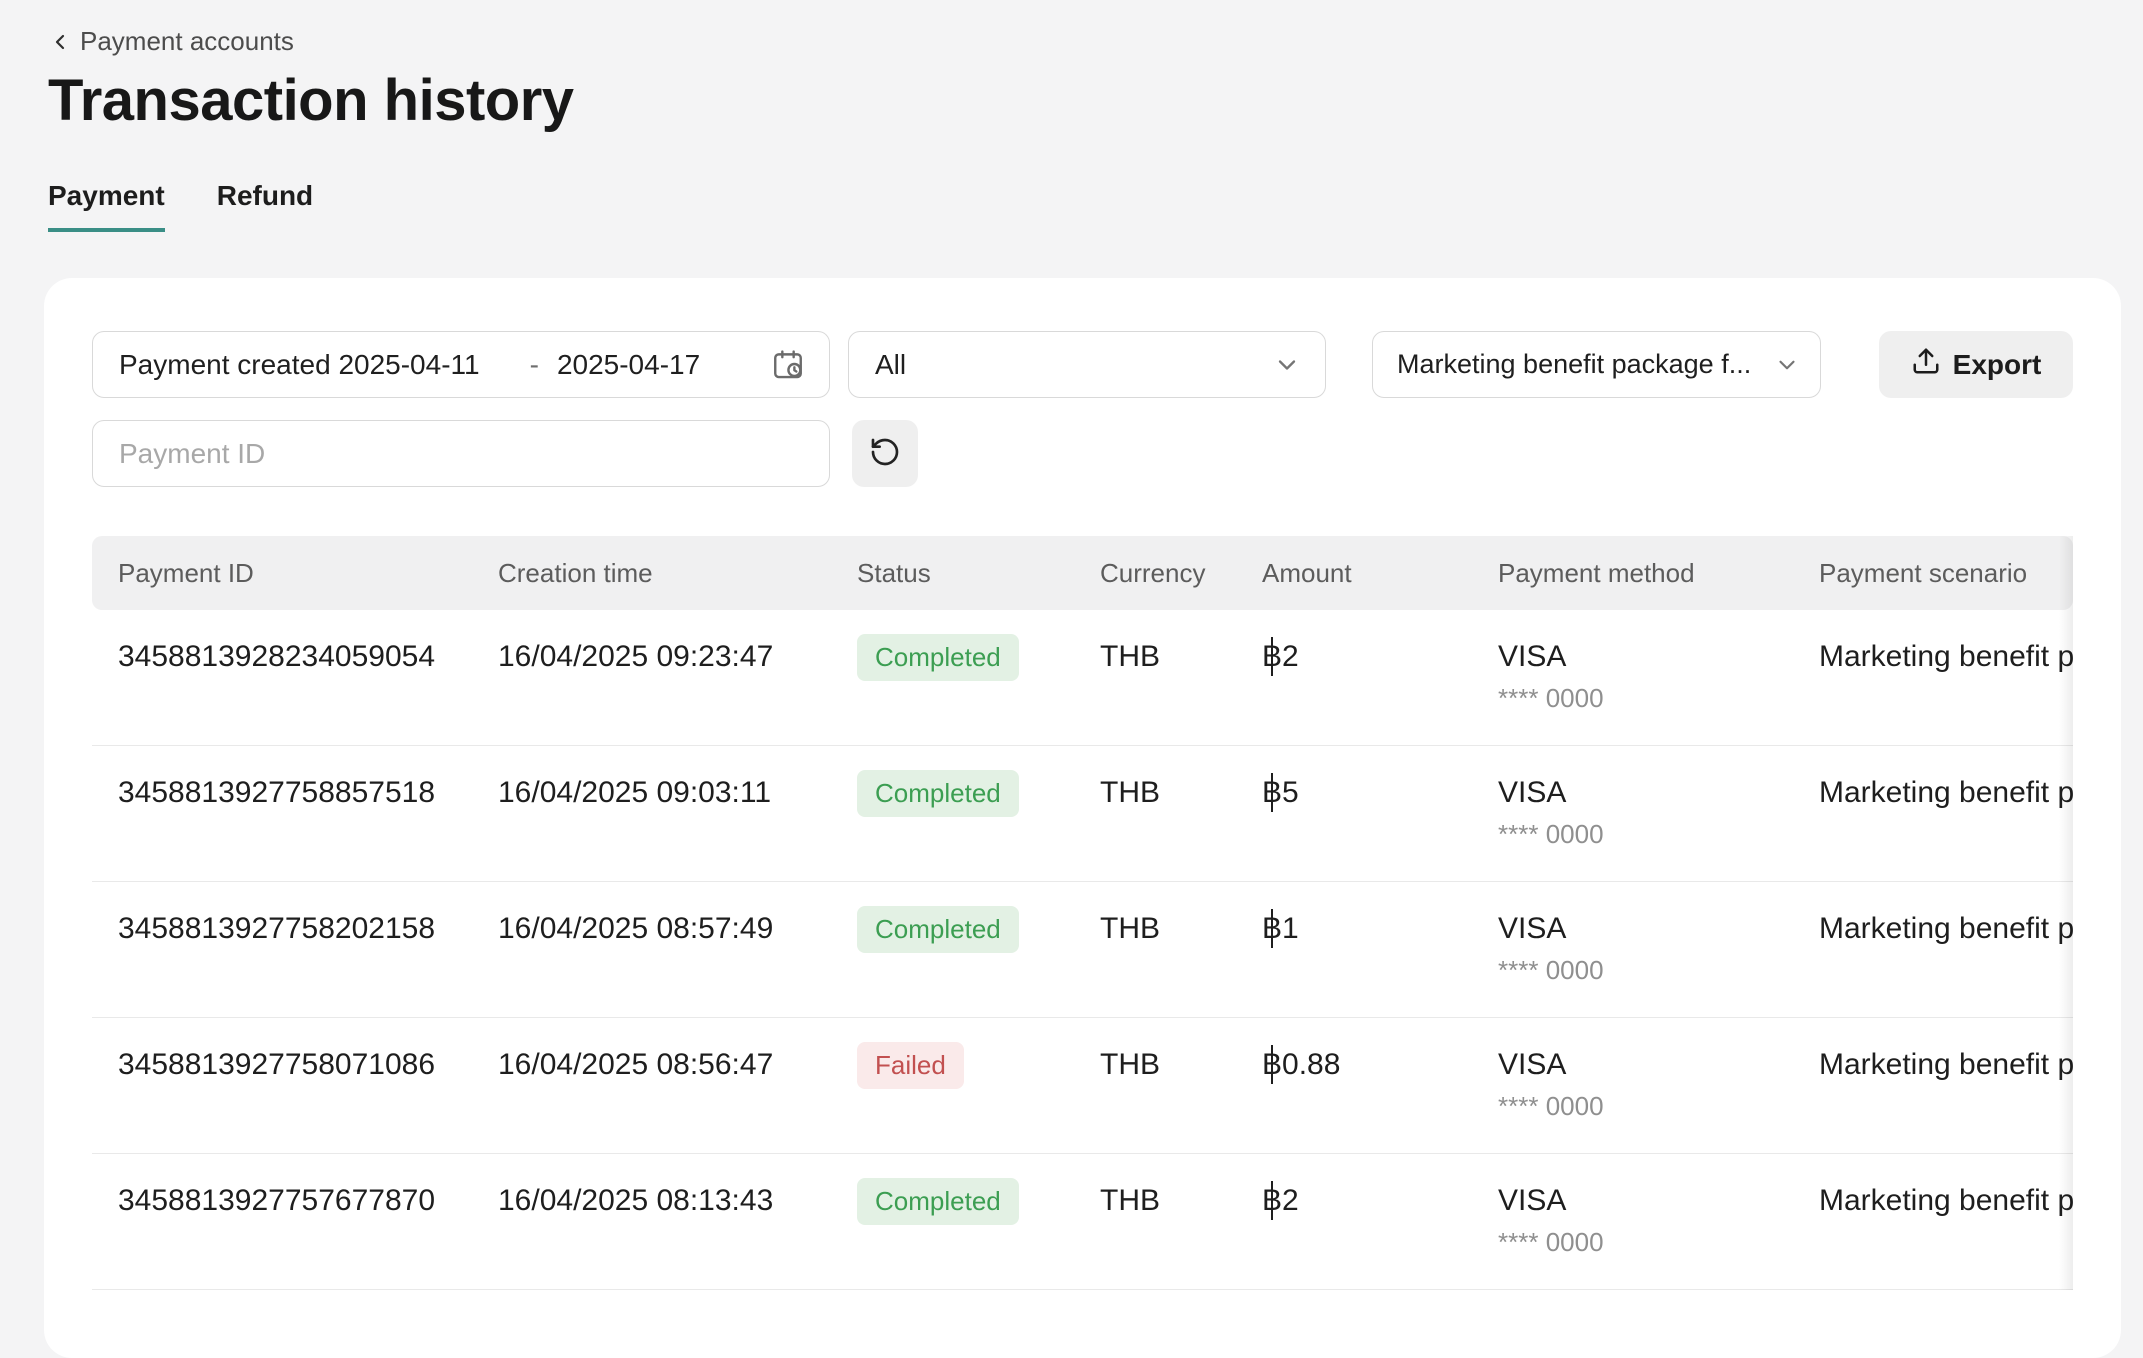 Image resolution: width=2143 pixels, height=1358 pixels. Describe the element at coordinates (461, 453) in the screenshot. I see `payment-id-input` at that location.